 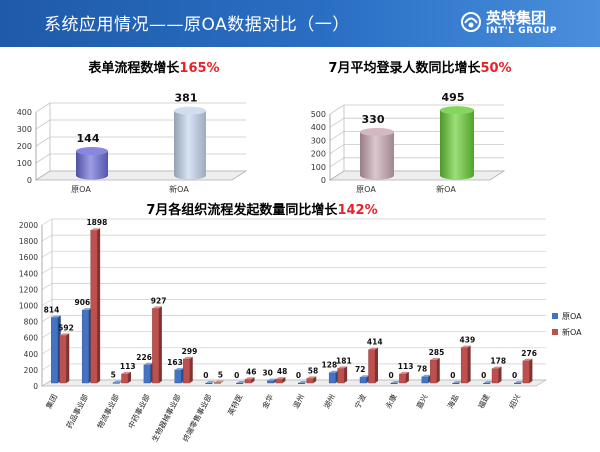 What do you see at coordinates (31, 370) in the screenshot?
I see `chart3-ytick-label: 200` at bounding box center [31, 370].